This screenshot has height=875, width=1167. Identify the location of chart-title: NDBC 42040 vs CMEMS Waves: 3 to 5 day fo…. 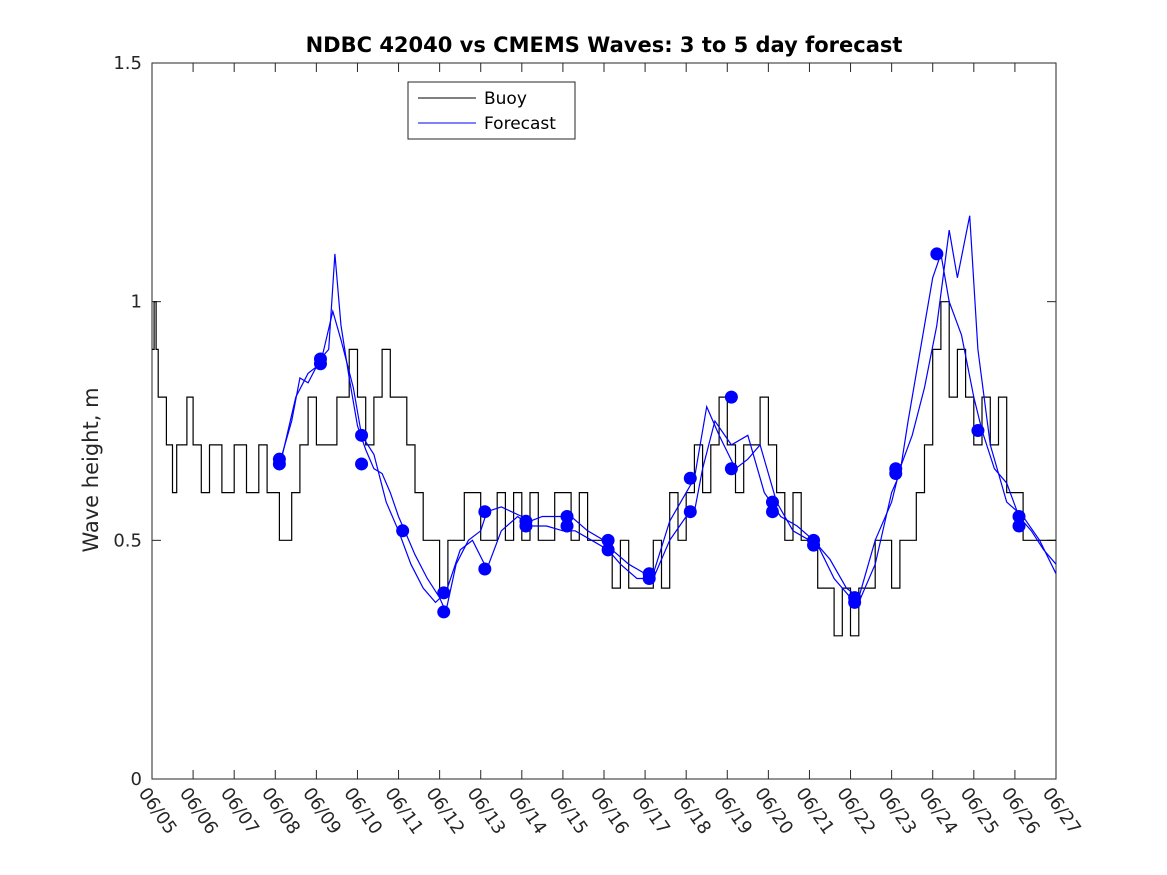
(604, 45).